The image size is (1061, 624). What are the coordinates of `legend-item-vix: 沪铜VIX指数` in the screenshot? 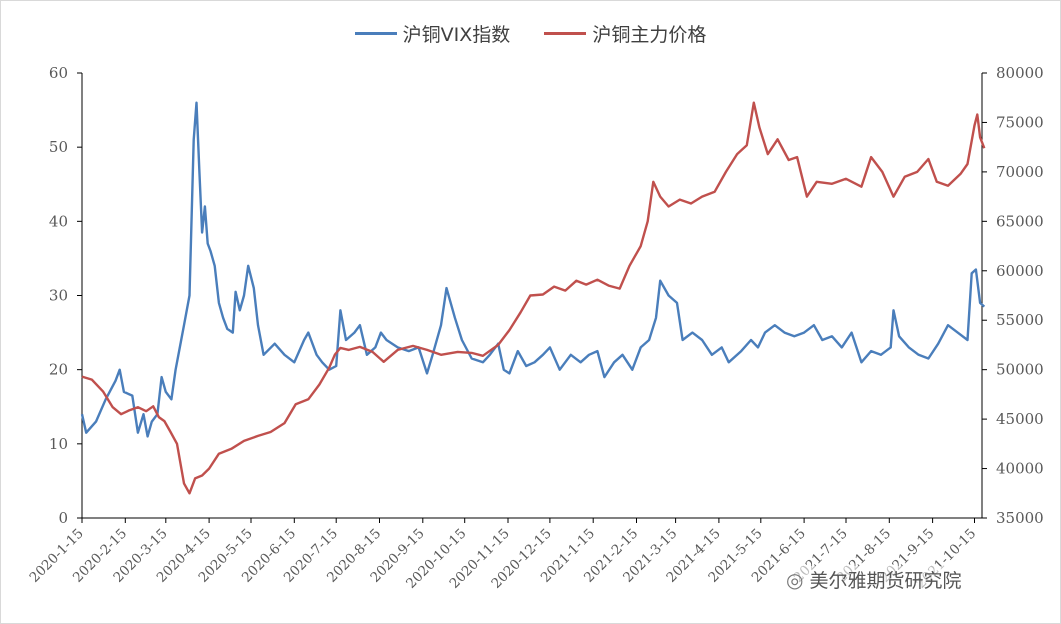 It's located at (432, 33).